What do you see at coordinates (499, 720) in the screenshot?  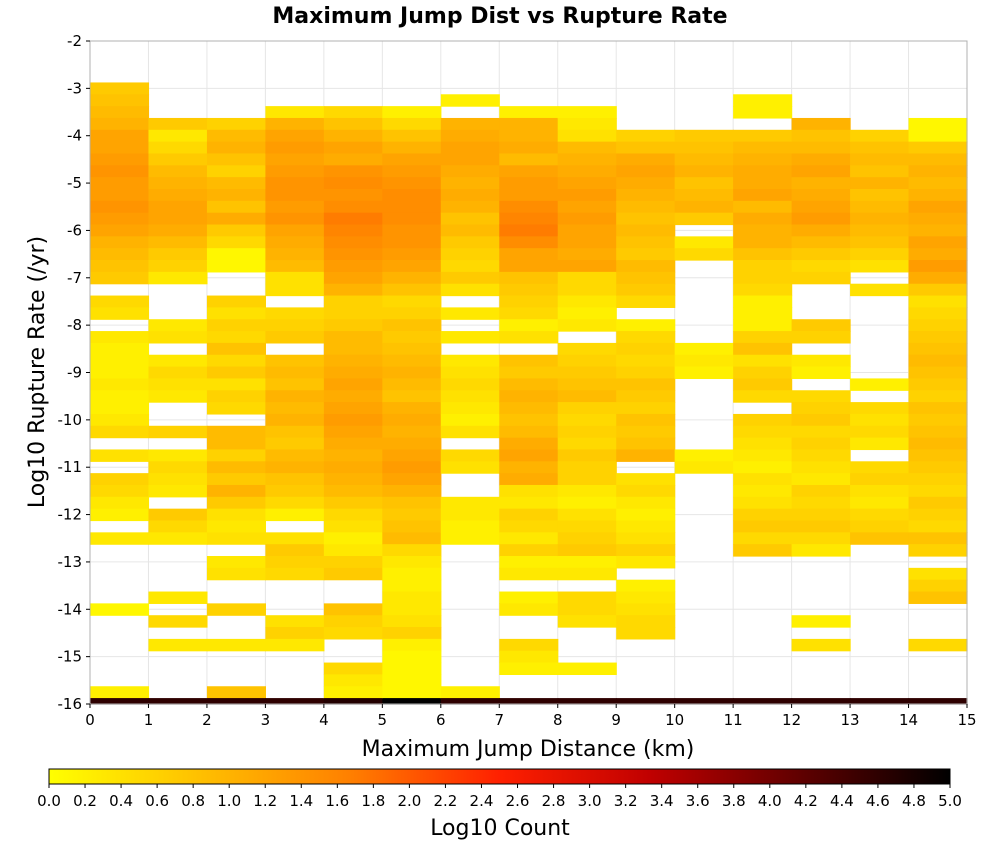 I see `x-tick-label: 7` at bounding box center [499, 720].